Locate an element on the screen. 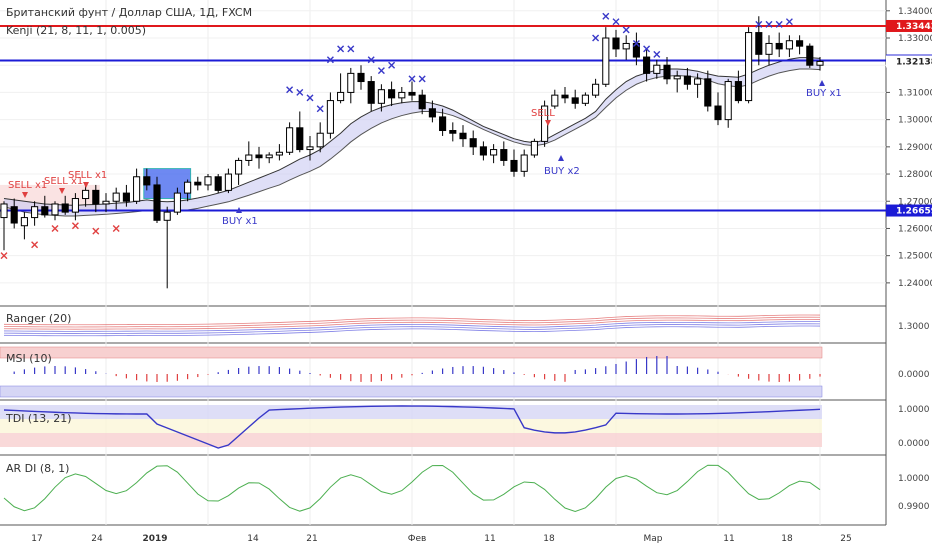 The width and height of the screenshot is (932, 550). time-tick-label: 14 is located at coordinates (253, 539).